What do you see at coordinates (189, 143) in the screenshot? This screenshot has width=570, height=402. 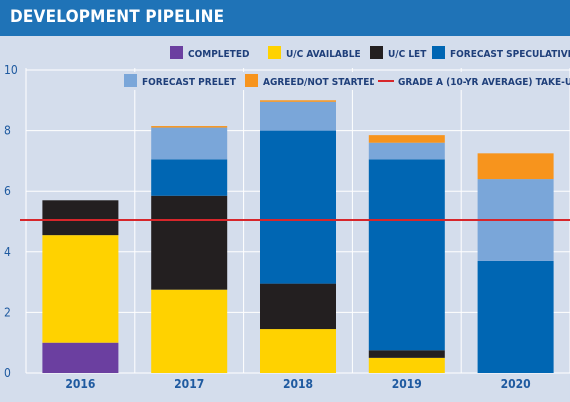 I see `bar-2017-forecast-prelet` at bounding box center [189, 143].